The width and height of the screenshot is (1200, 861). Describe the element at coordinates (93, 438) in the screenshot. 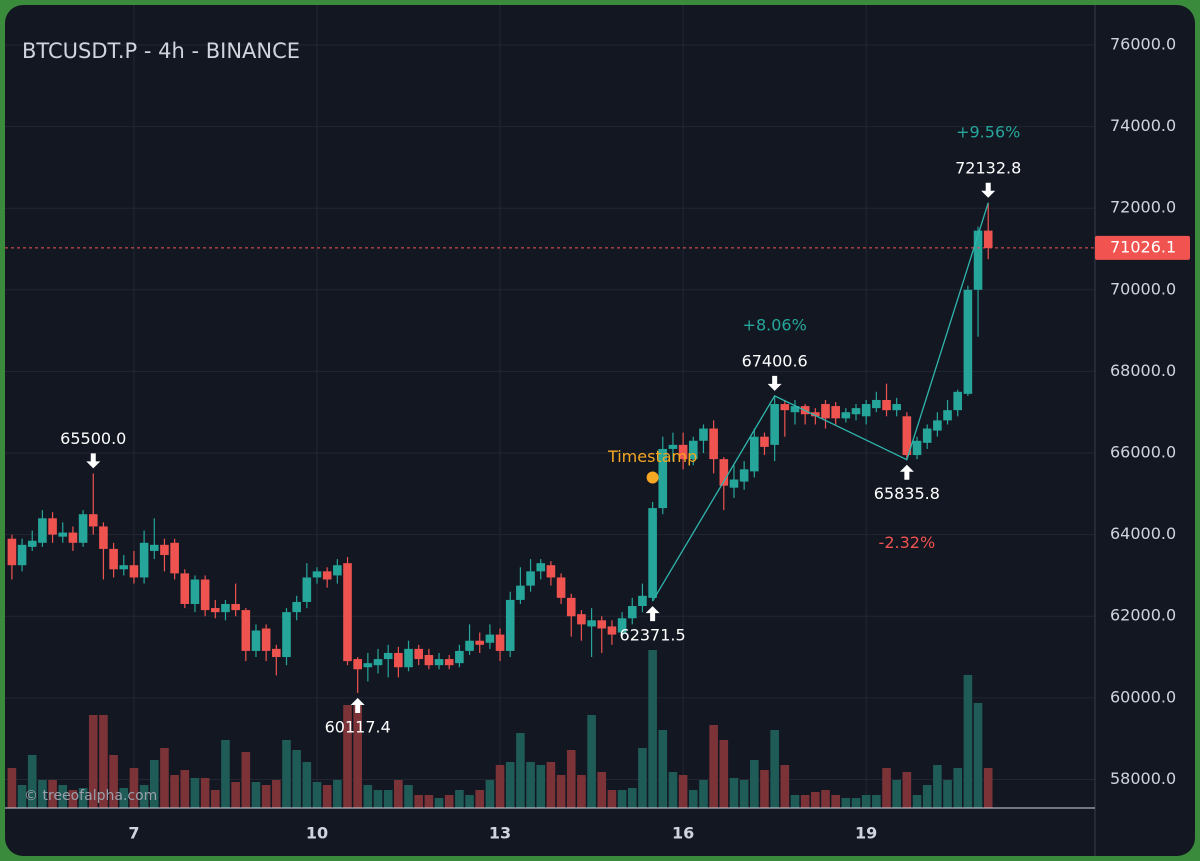

I see `marker-label: 65500.0` at that location.